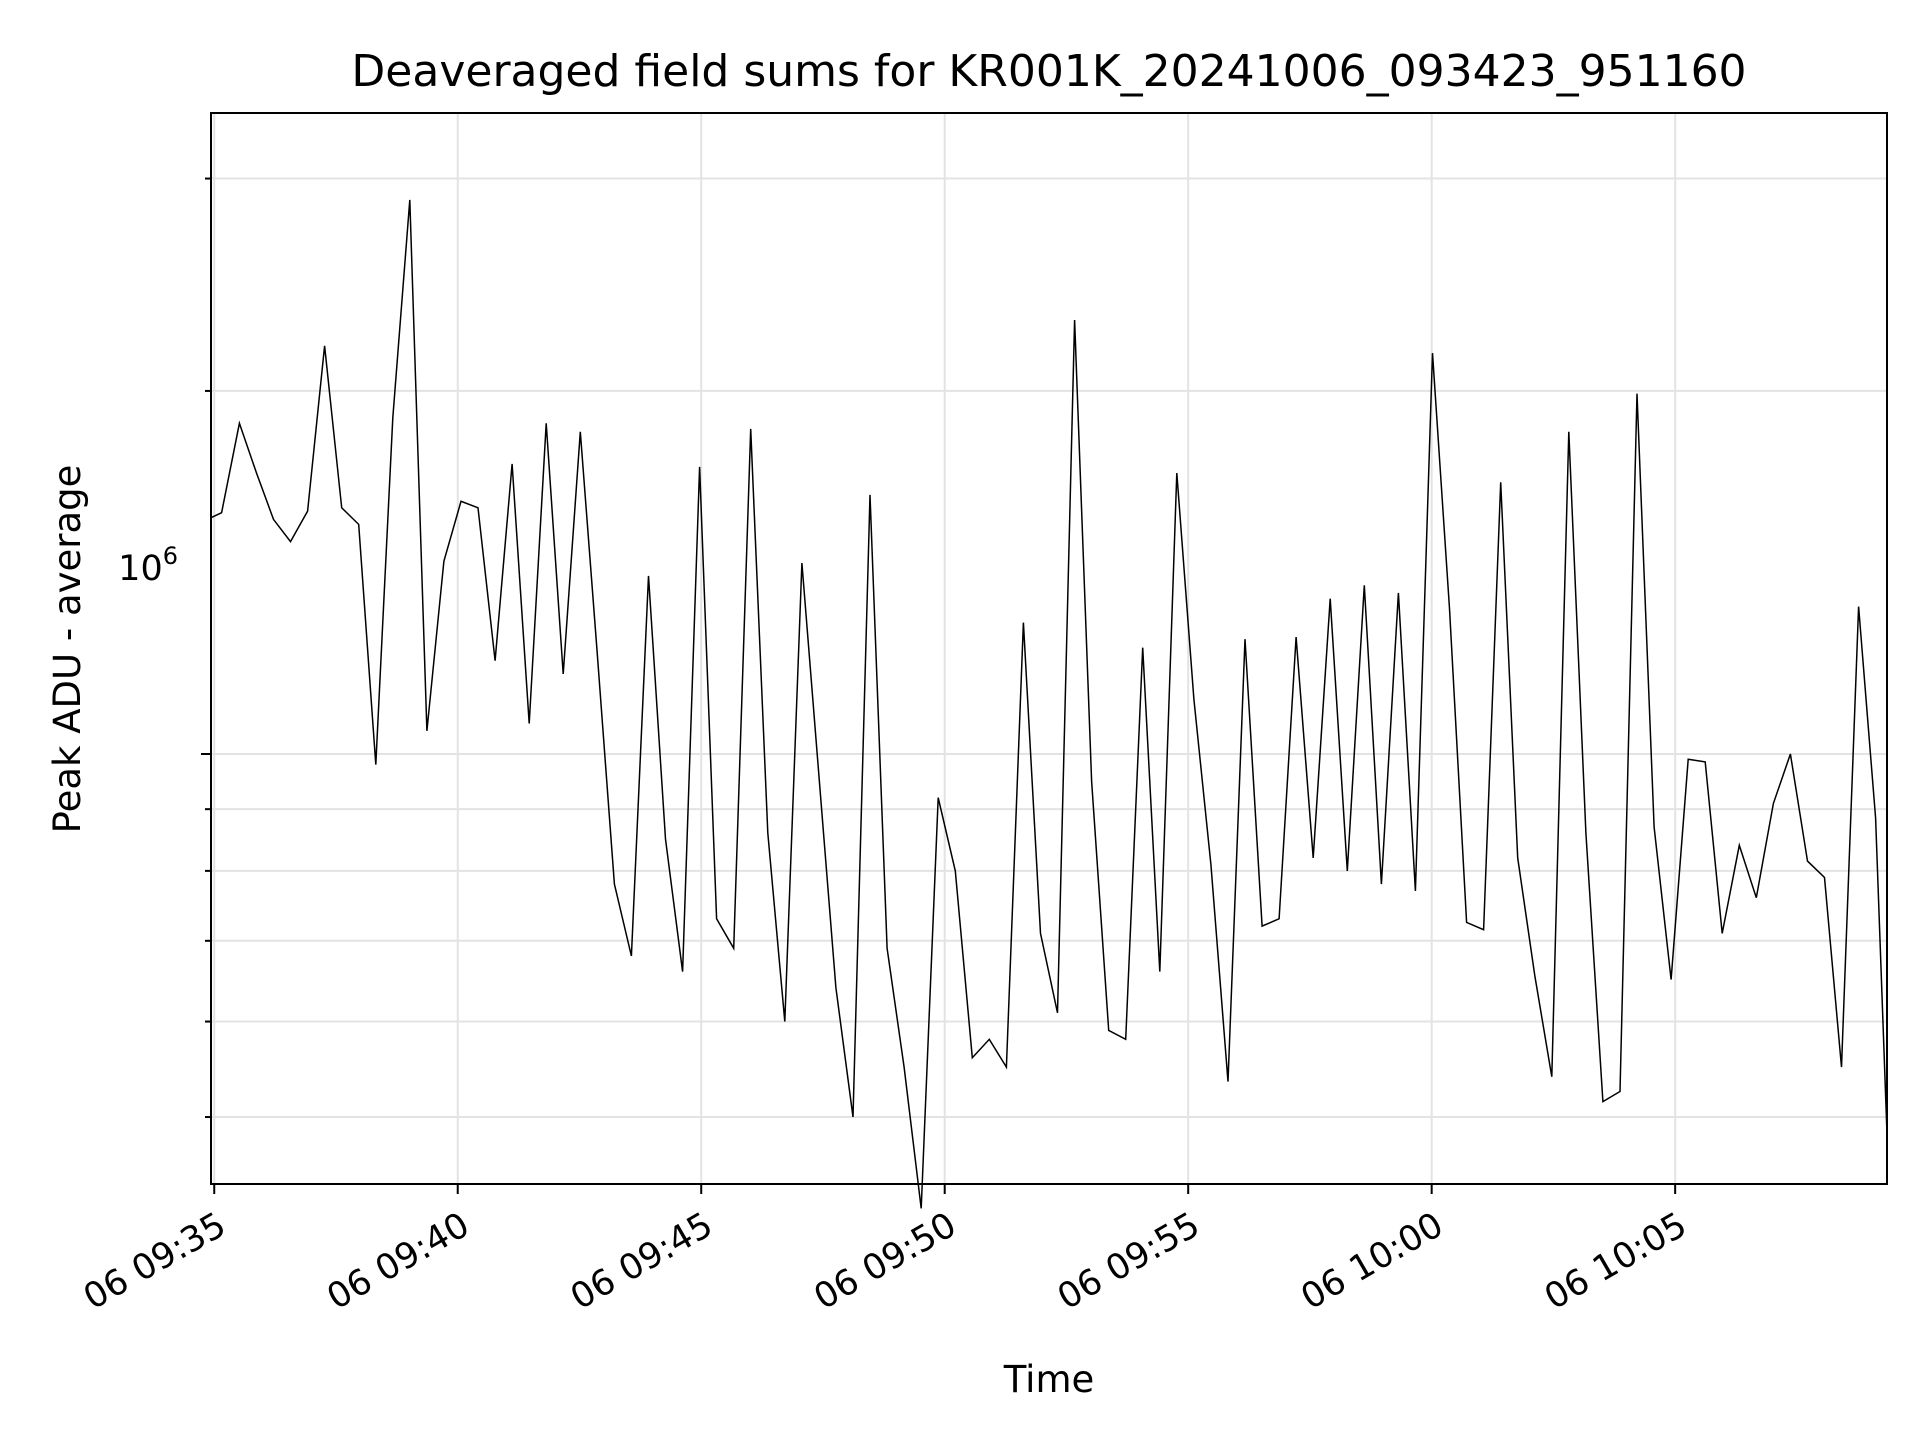 The height and width of the screenshot is (1445, 1920). Describe the element at coordinates (399, 1261) in the screenshot. I see `x-tick-label: 06 09:40` at that location.